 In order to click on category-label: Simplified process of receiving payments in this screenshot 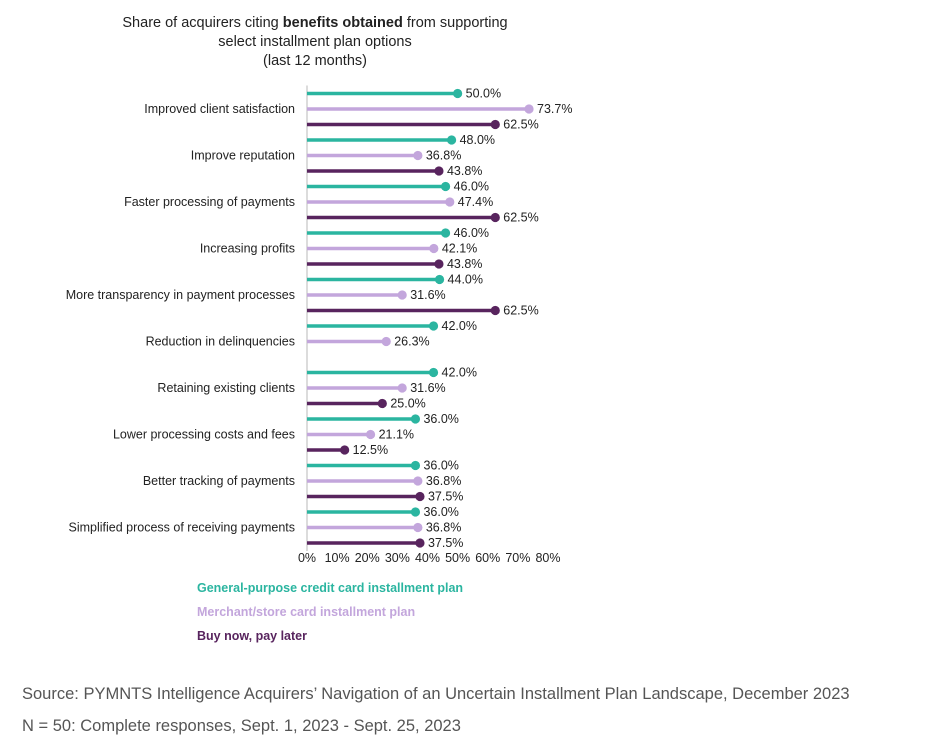, I will do `click(182, 528)`.